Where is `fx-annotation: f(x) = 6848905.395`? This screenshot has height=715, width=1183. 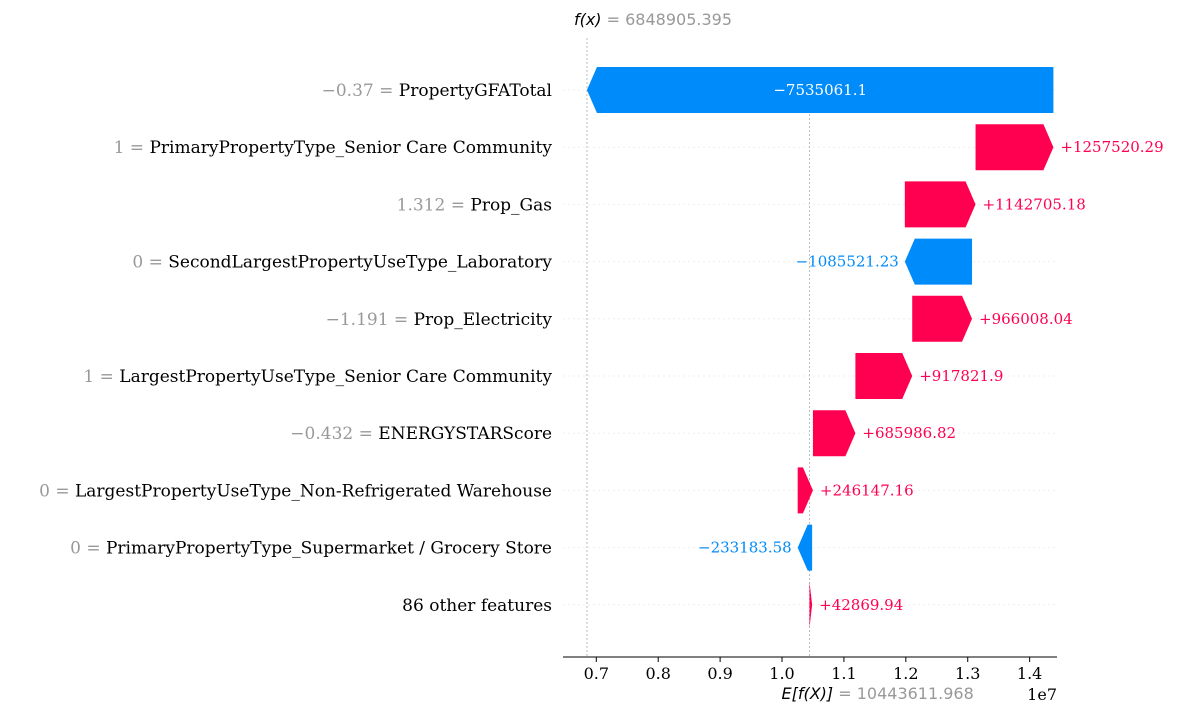 fx-annotation: f(x) = 6848905.395 is located at coordinates (653, 19).